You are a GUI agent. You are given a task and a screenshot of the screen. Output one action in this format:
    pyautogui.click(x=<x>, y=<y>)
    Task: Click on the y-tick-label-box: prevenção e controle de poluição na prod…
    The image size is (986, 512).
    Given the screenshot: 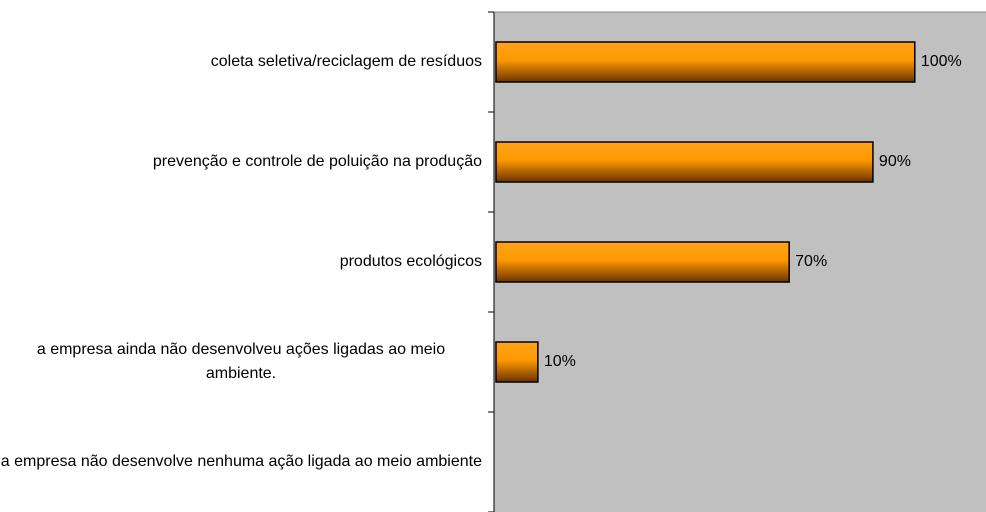 What is the action you would take?
    pyautogui.click(x=241, y=162)
    